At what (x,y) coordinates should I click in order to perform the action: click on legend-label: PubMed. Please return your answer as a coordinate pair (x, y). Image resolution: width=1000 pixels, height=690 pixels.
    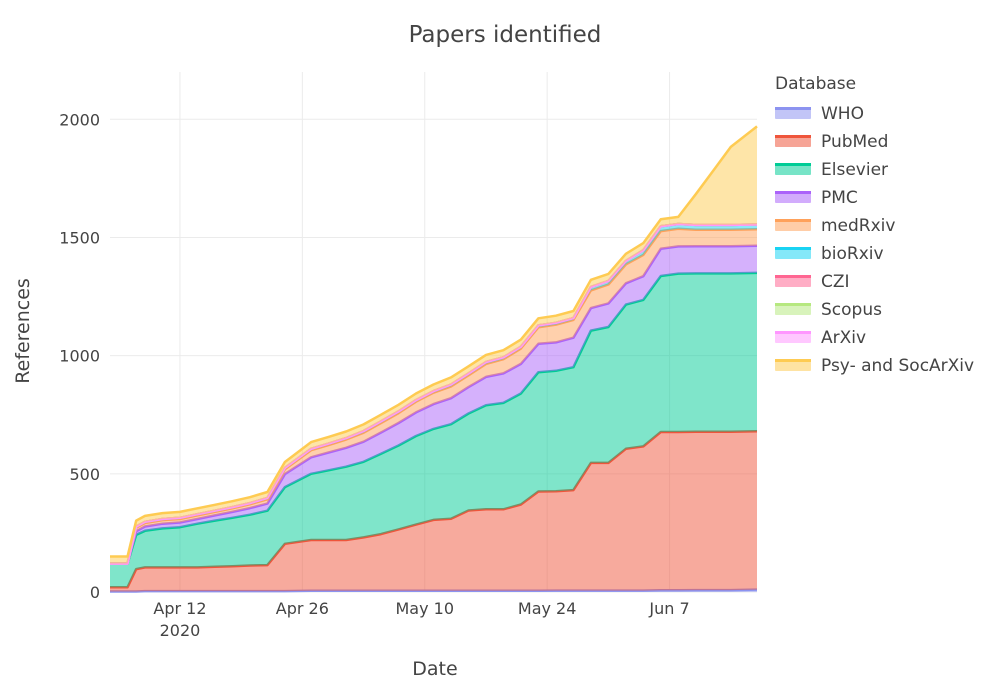
    Looking at the image, I should click on (855, 142).